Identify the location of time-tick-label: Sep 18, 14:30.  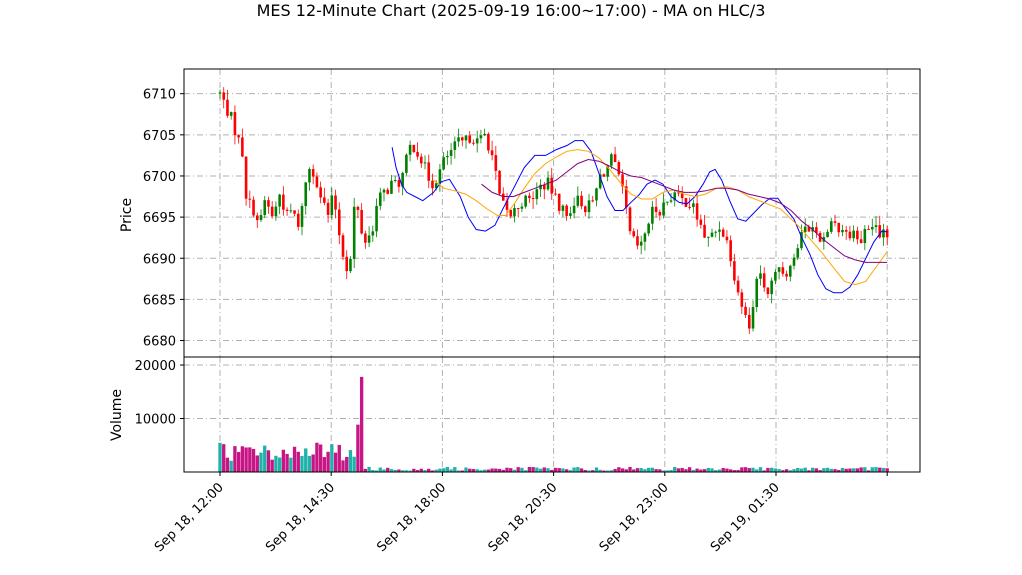
(300, 517).